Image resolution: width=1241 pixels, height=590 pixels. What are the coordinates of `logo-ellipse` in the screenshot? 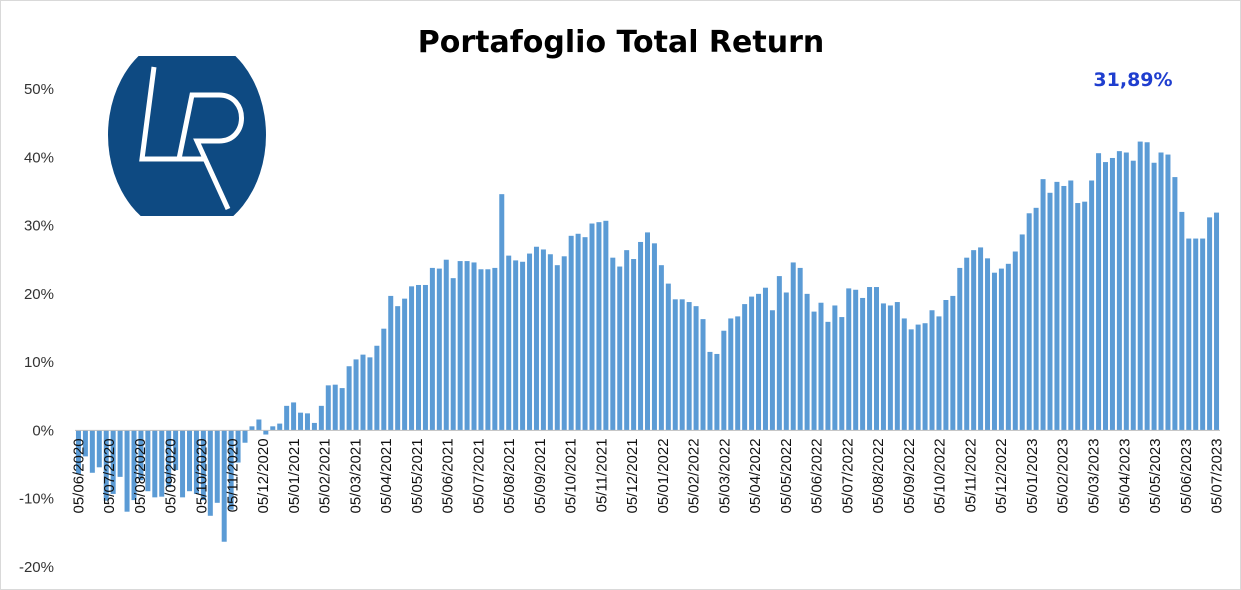 It's located at (187, 136).